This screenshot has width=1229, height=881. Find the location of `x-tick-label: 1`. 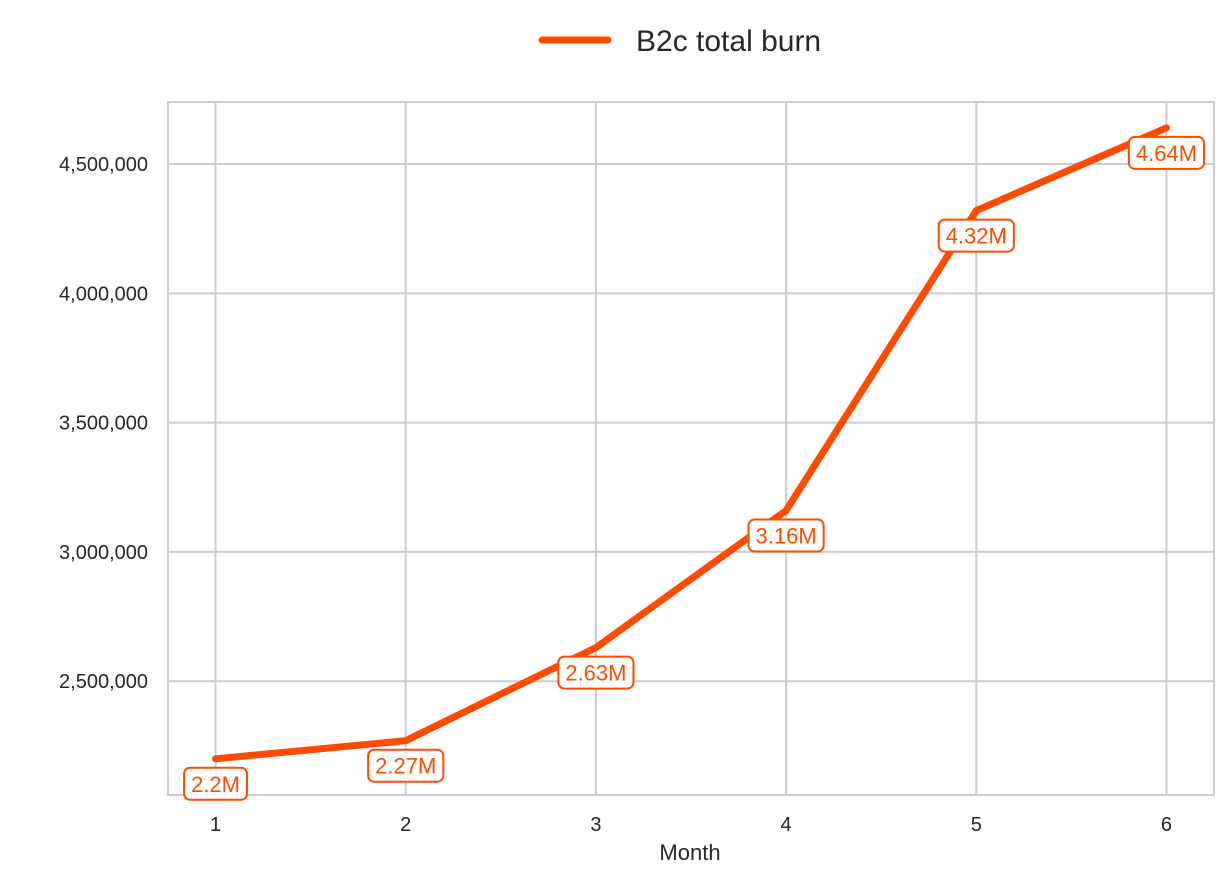

x-tick-label: 1 is located at coordinates (215, 825).